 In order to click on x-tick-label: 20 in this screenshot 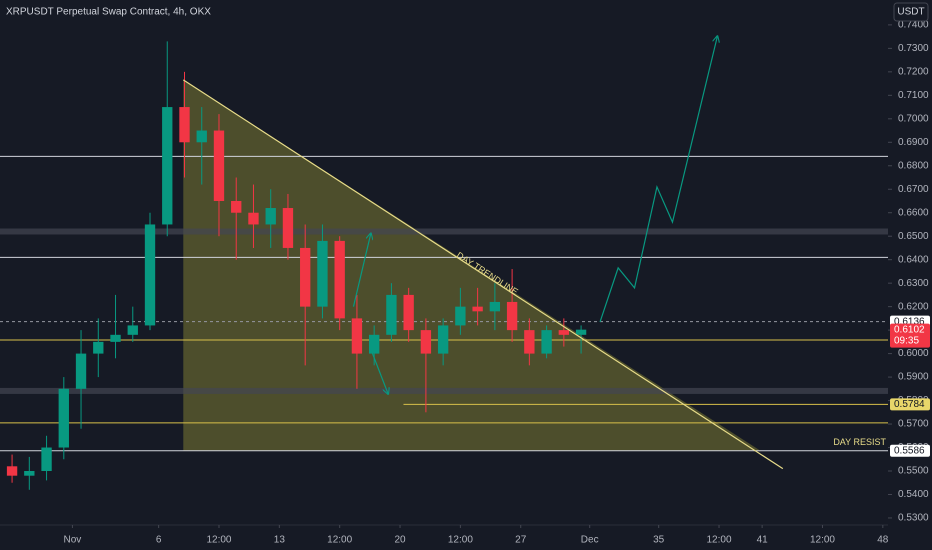, I will do `click(400, 540)`.